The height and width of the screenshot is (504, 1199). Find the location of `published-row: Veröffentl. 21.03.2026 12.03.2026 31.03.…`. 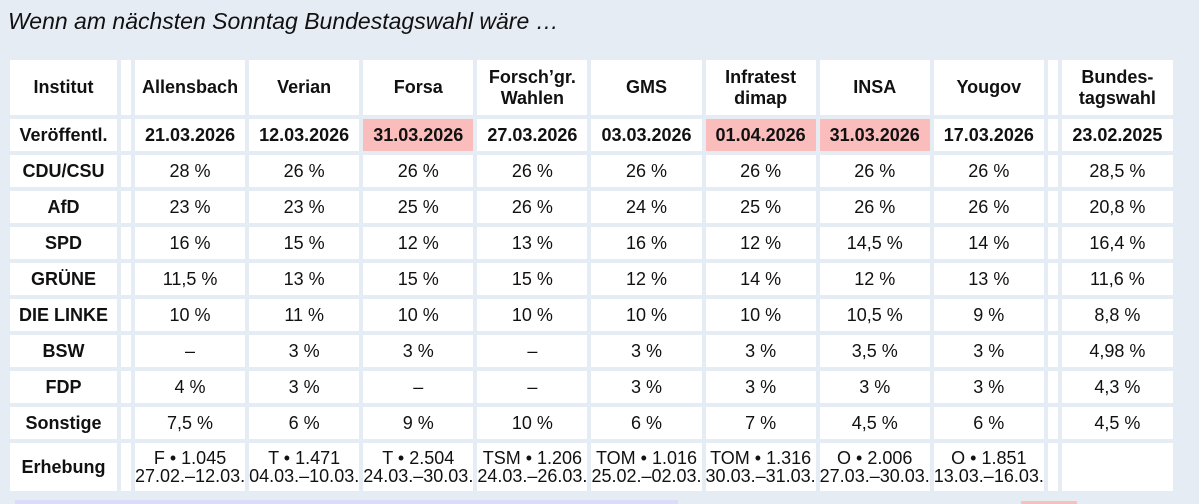

published-row: Veröffentl. 21.03.2026 12.03.2026 31.03.… is located at coordinates (591, 135).